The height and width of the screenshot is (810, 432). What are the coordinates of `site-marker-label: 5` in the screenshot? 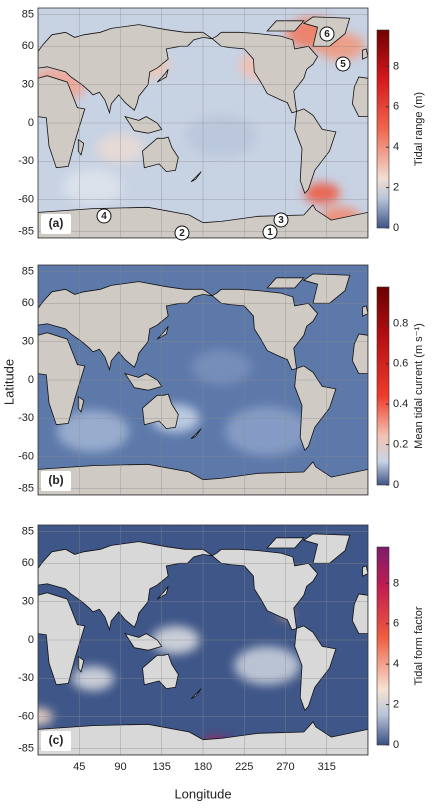 It's located at (343, 64).